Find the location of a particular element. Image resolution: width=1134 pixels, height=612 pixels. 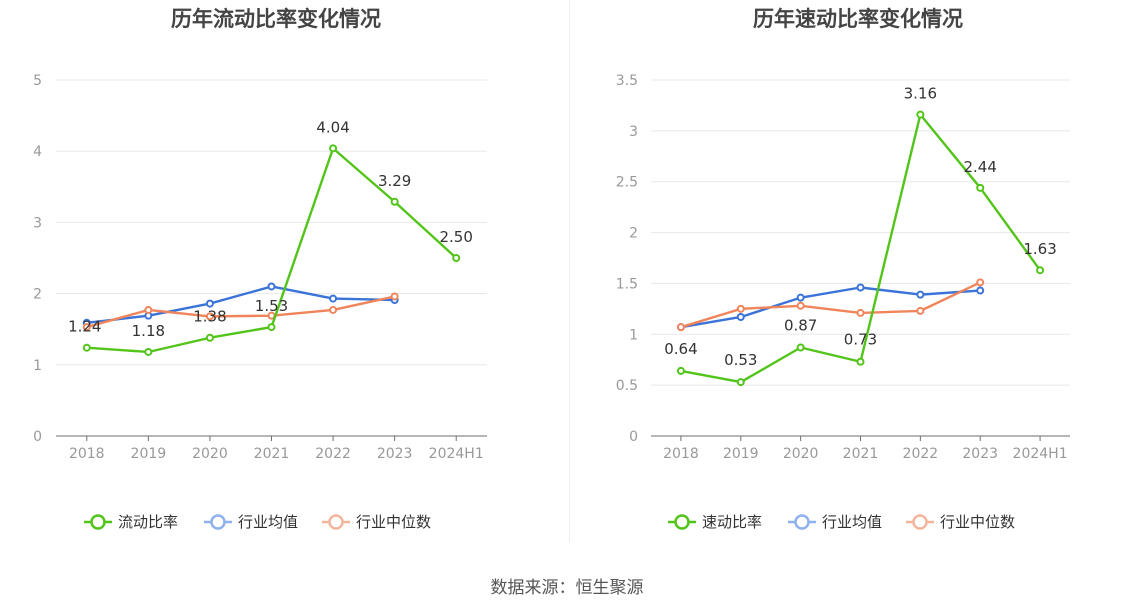

data-label: 4.04 is located at coordinates (332, 127).